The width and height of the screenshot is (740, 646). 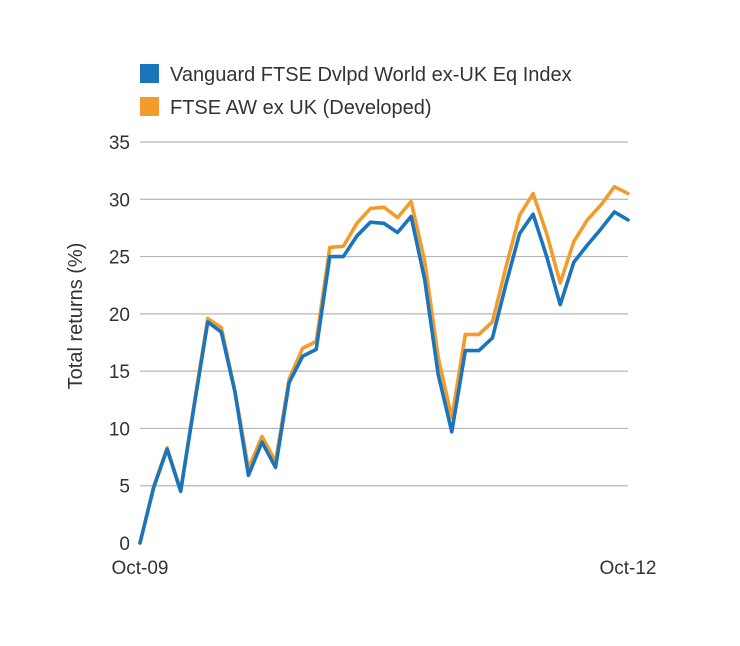 What do you see at coordinates (124, 544) in the screenshot?
I see `y-tick-label-0: 0` at bounding box center [124, 544].